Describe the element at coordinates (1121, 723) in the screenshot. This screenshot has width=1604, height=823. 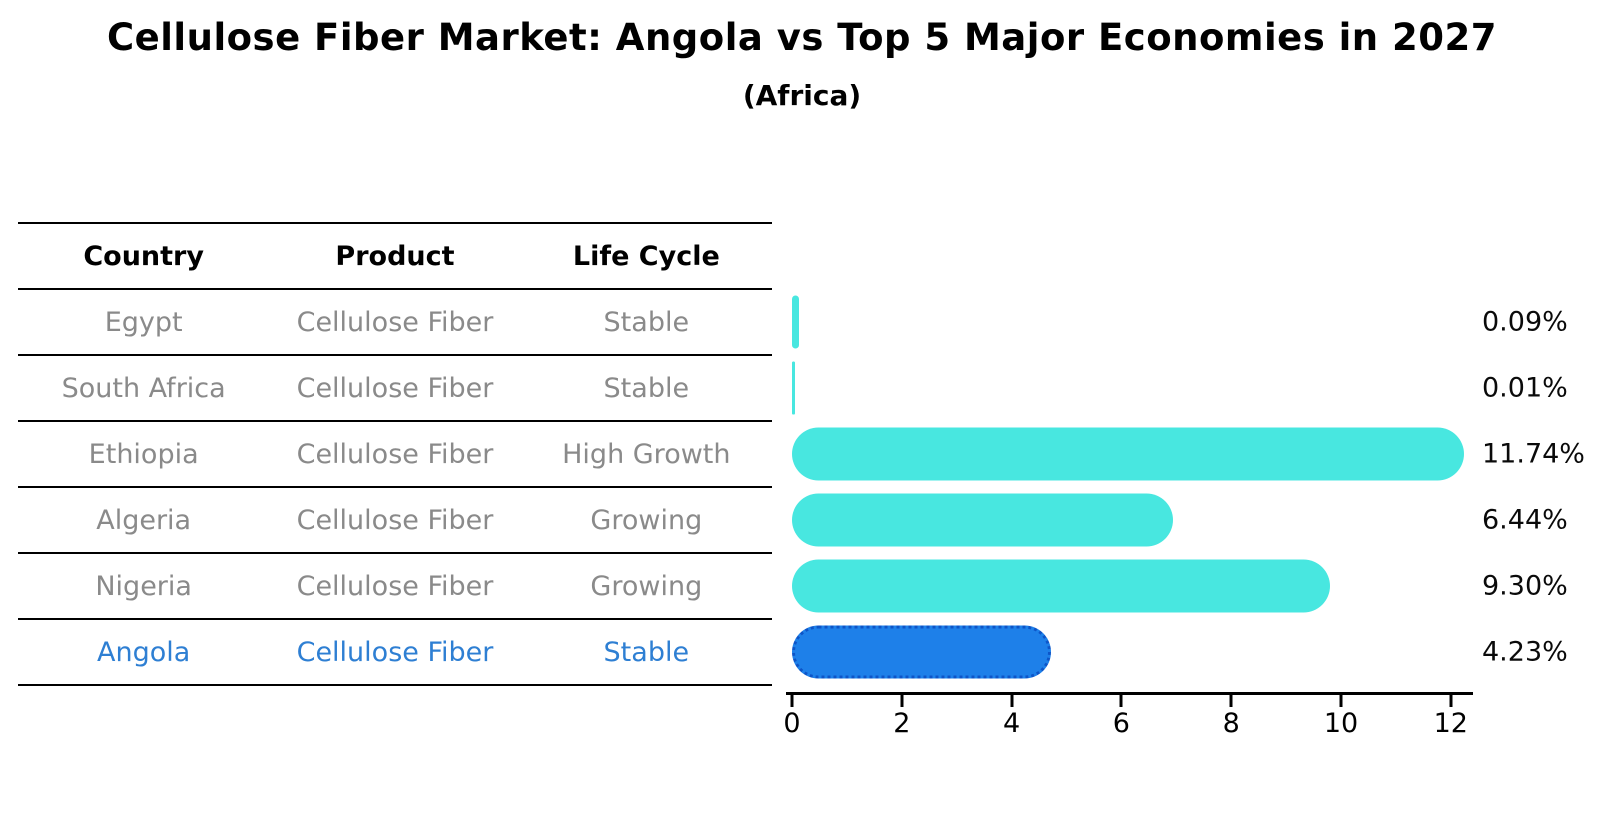
I see `x-axis-tick-label: 6` at that location.